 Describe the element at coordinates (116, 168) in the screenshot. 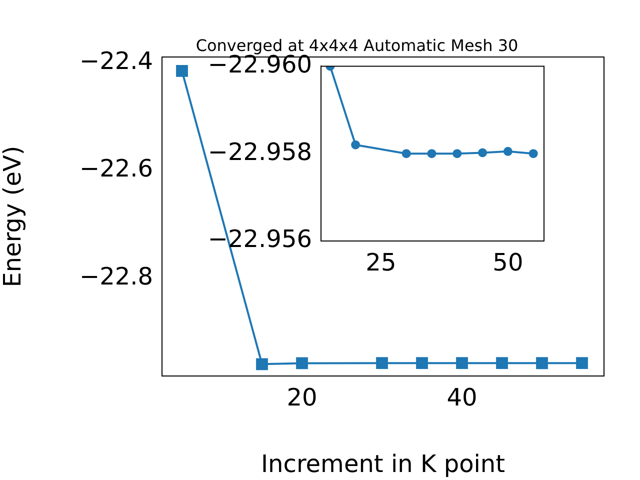

I see `y-tick-label: −22.6` at that location.